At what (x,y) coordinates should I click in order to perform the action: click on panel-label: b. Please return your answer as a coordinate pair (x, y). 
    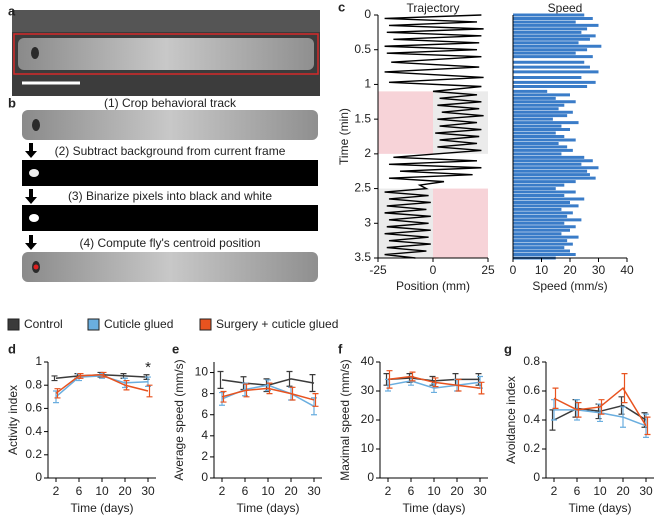
    Looking at the image, I should click on (12, 102).